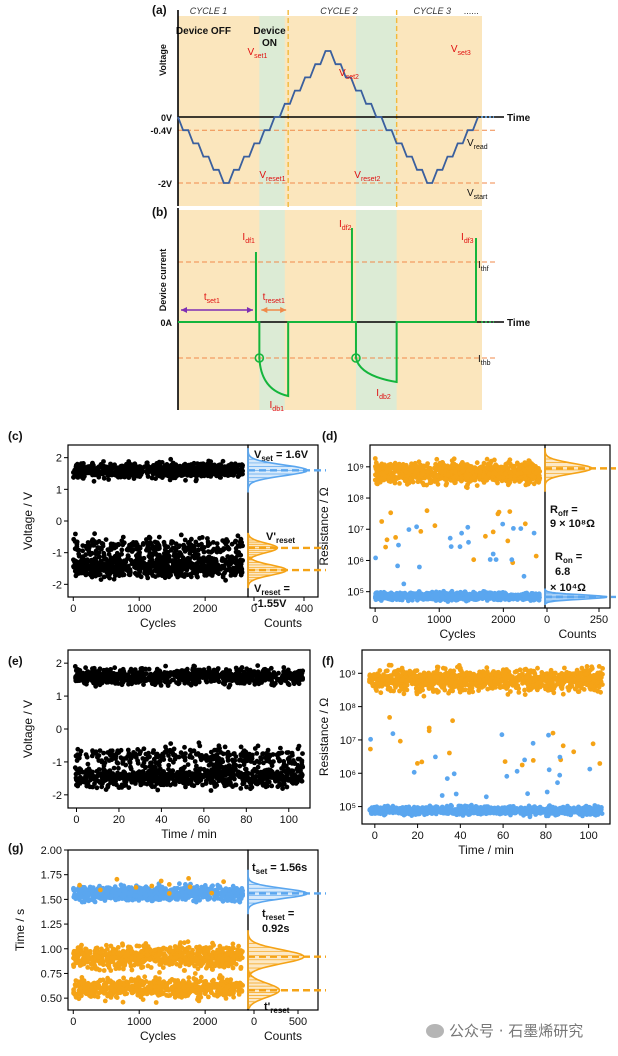 The image size is (618, 1056). I want to click on x-tick-label: 1000, so click(439, 620).